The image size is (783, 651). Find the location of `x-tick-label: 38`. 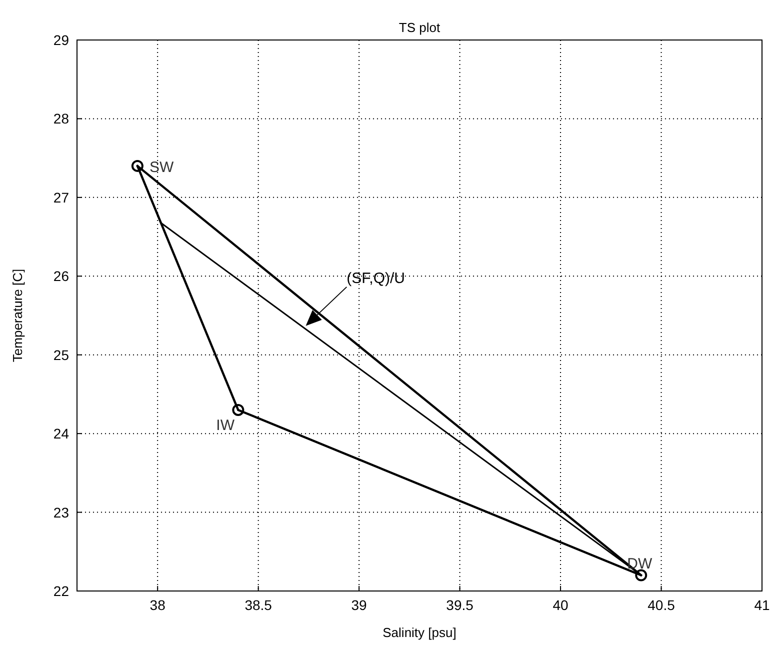

x-tick-label: 38 is located at coordinates (158, 605).